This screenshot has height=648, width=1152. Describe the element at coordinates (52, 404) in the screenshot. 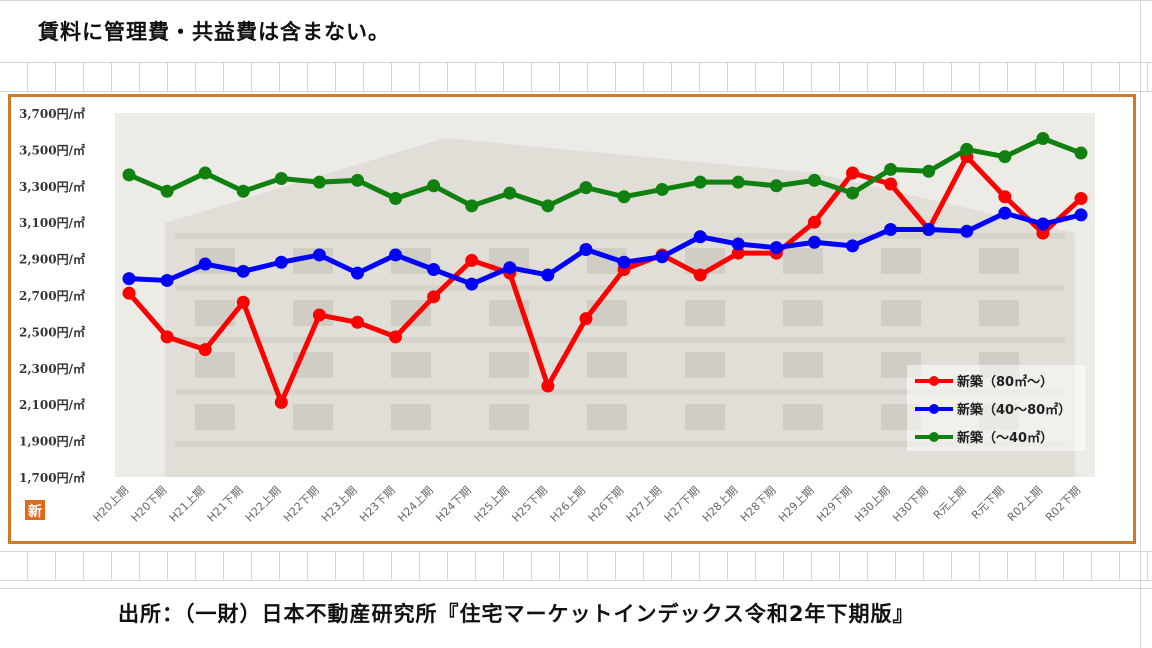

I see `y-tick-label: 2,100円/㎡` at that location.